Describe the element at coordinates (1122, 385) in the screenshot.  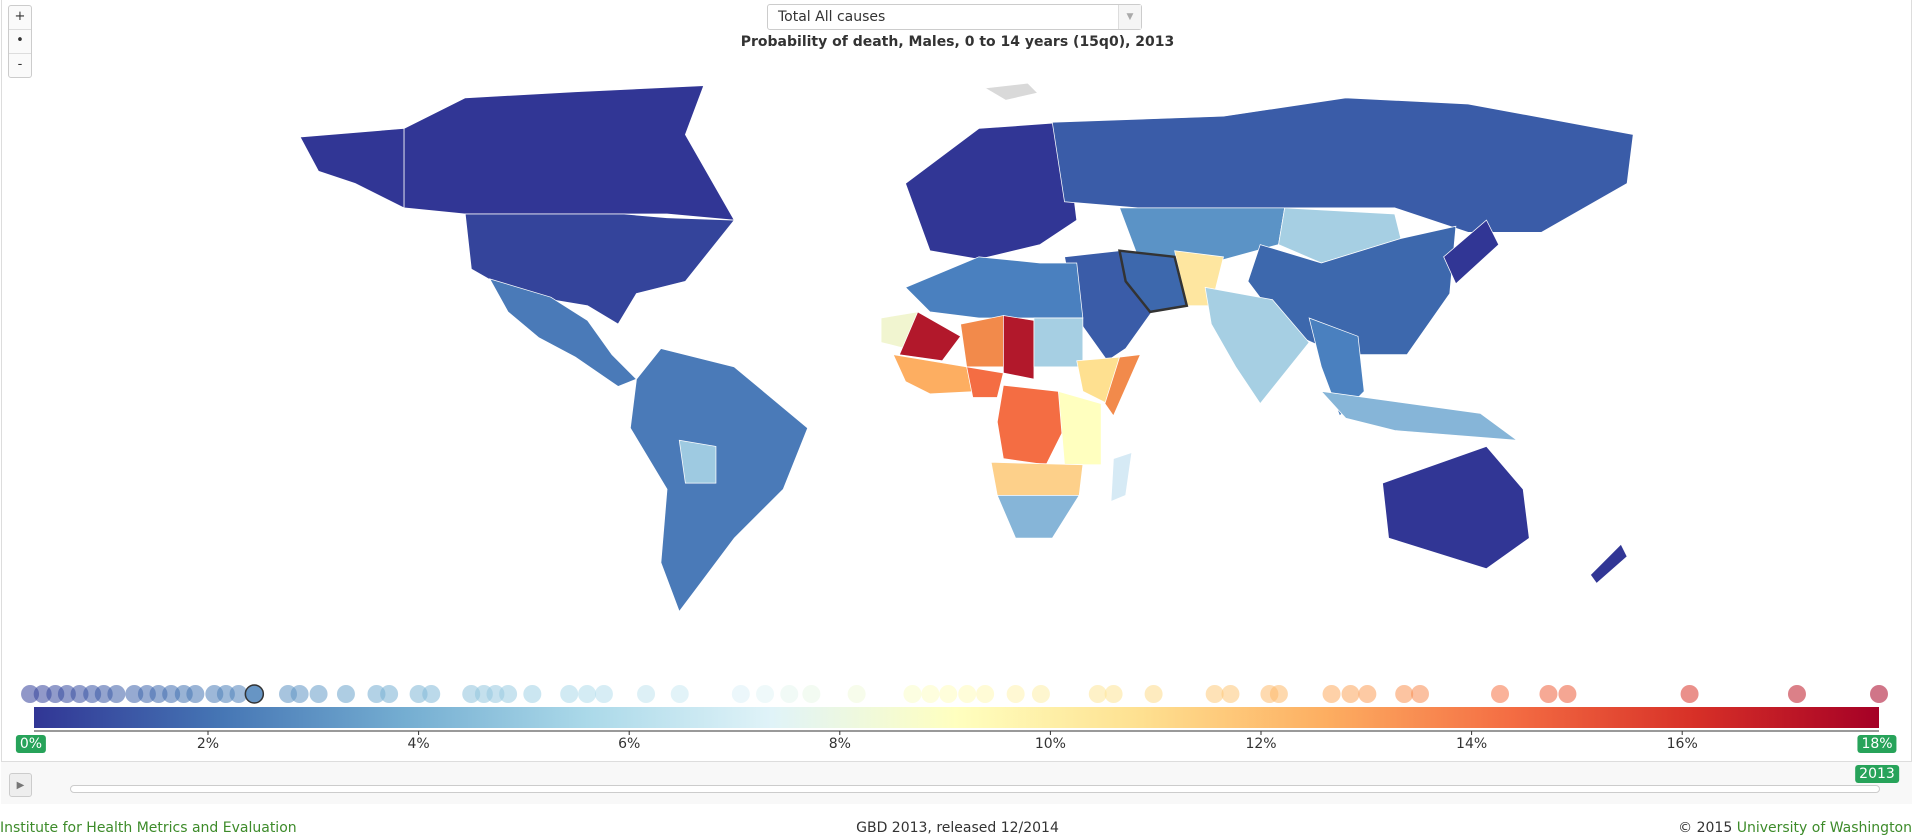
I see `region-somalia` at that location.